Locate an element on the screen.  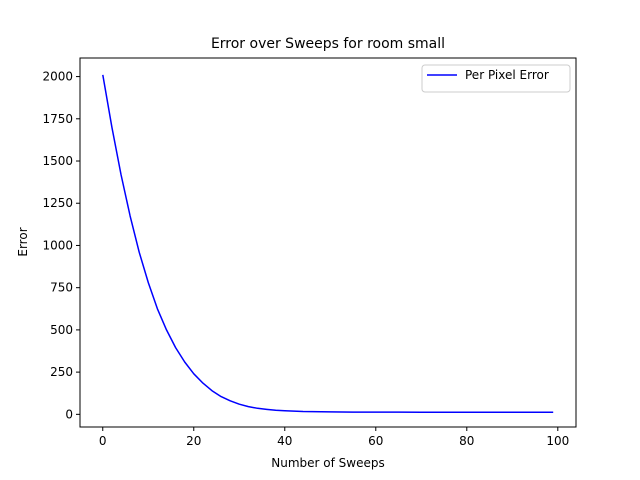
legend-box is located at coordinates (496, 78).